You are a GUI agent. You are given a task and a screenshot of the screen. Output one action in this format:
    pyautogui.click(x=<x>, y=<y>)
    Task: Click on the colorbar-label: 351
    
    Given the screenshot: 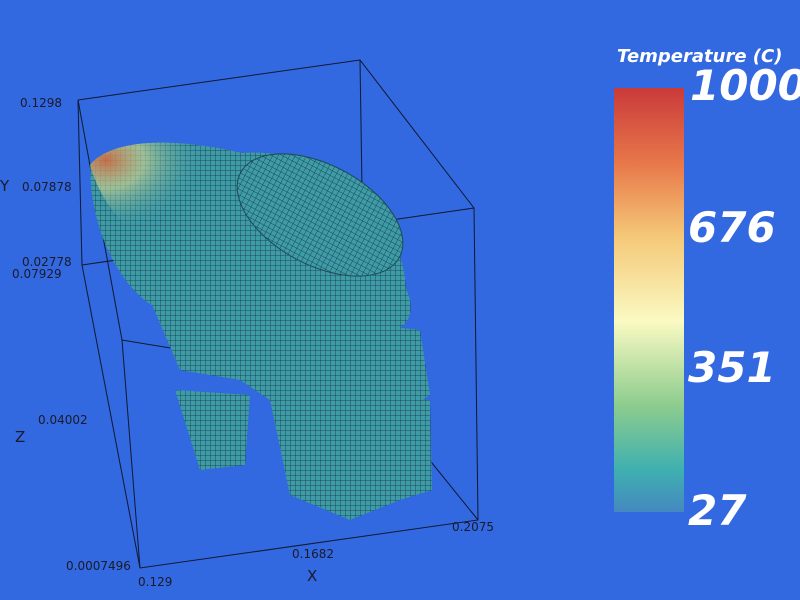 What is the action you would take?
    pyautogui.click(x=732, y=367)
    